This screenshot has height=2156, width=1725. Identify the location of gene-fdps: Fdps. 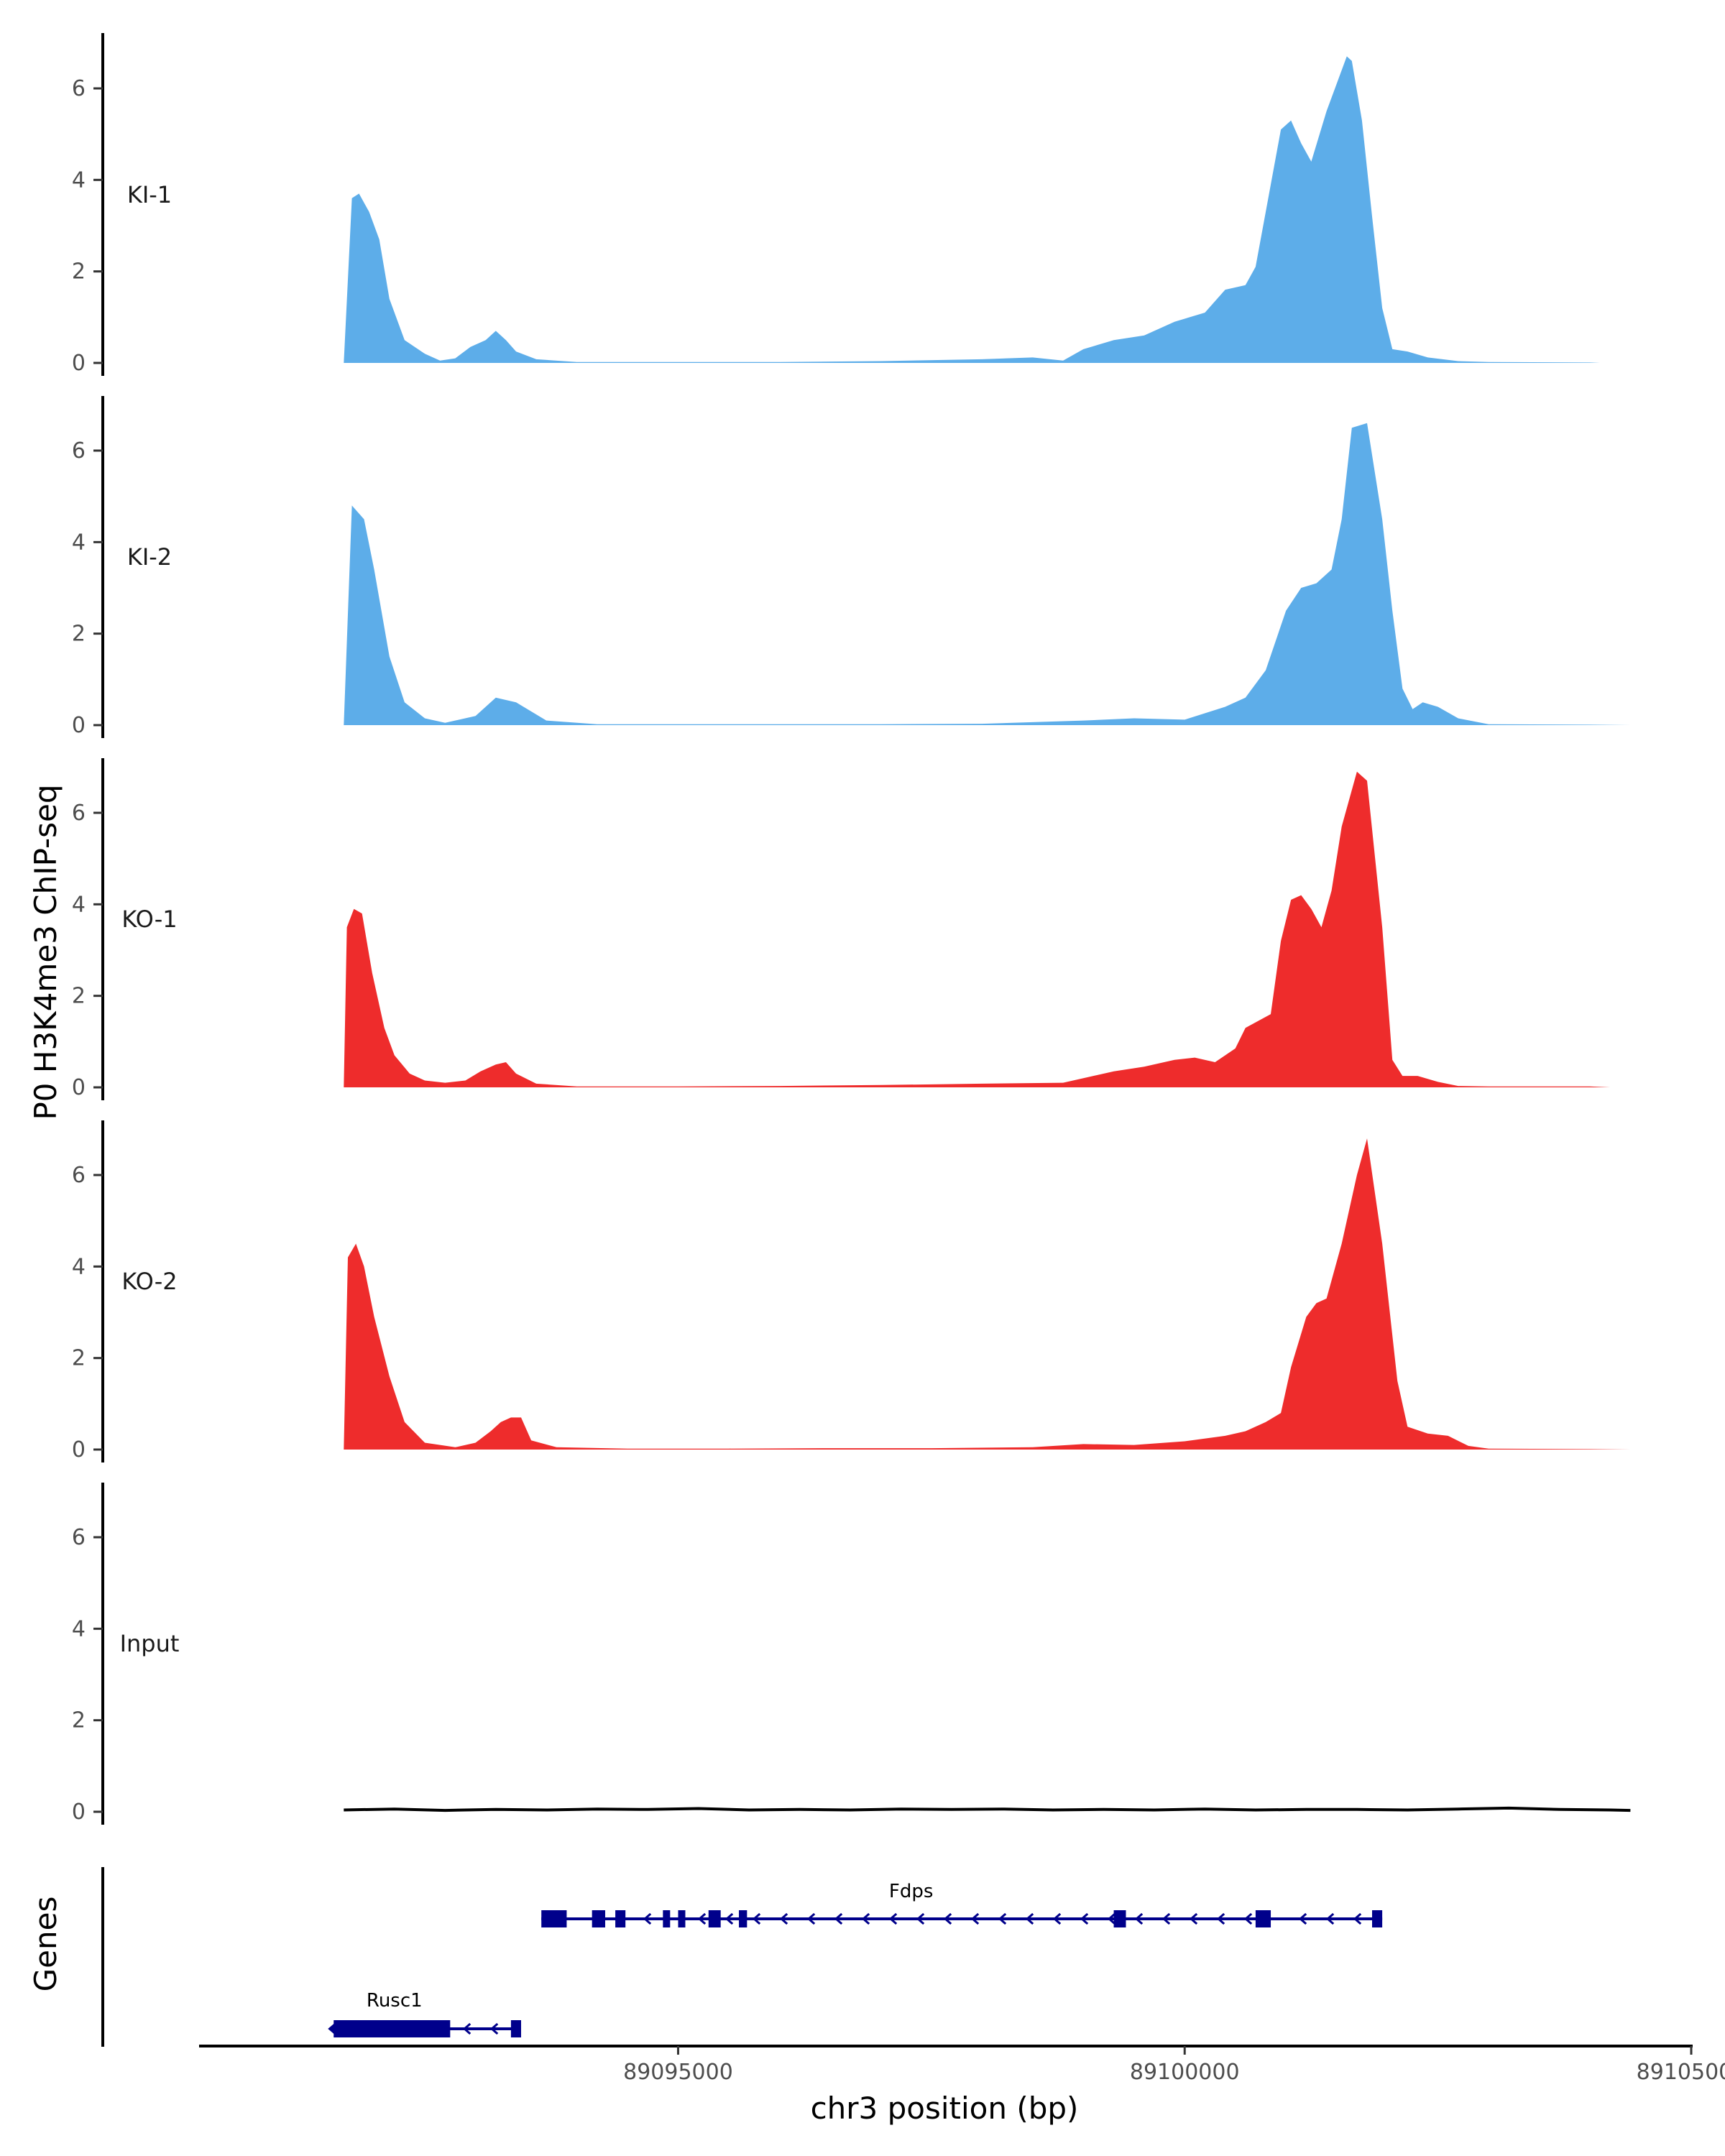
(962, 1904).